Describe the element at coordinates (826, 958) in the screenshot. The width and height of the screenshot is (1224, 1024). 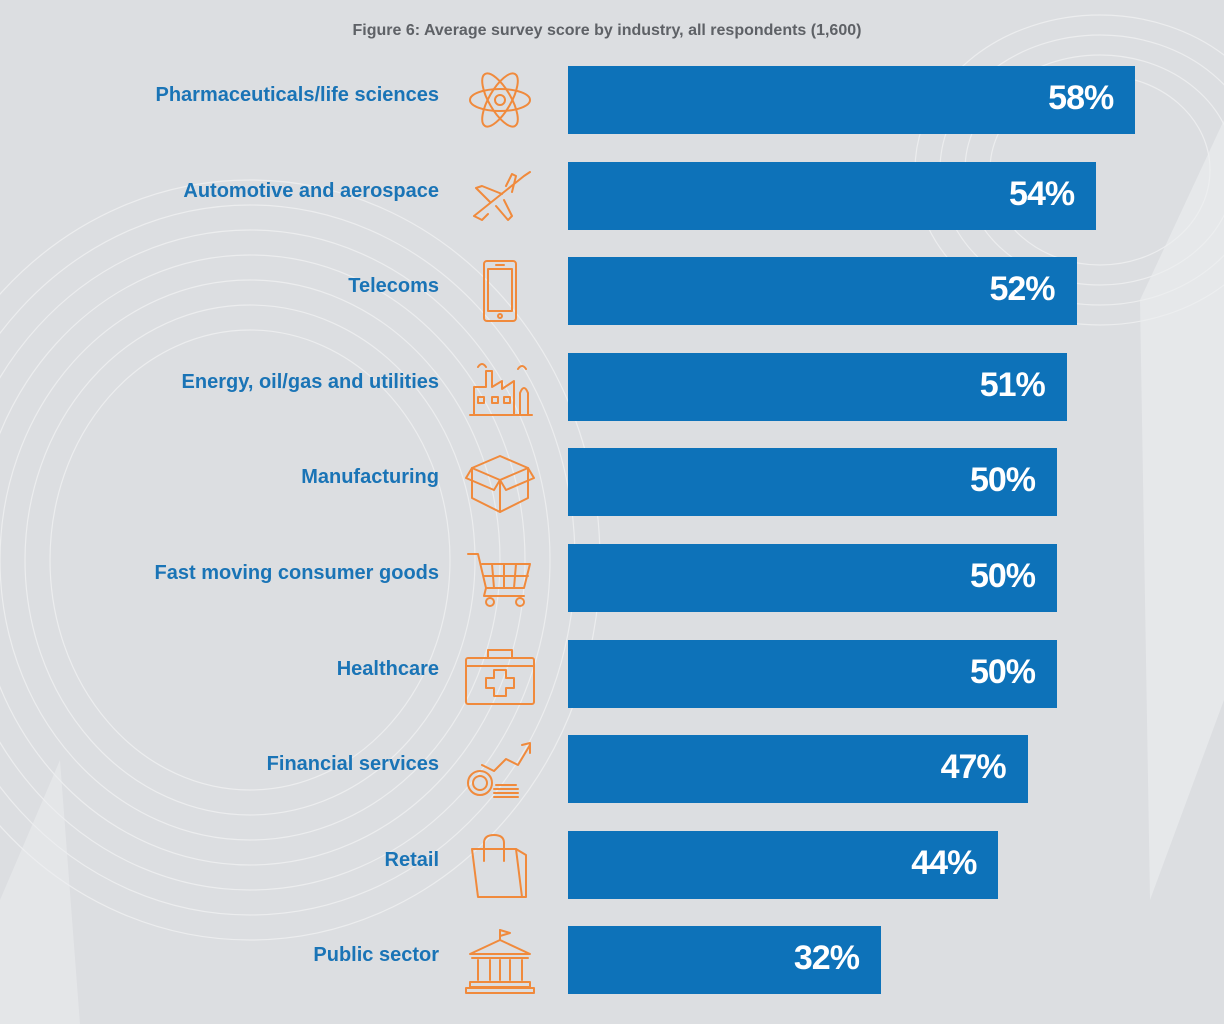
I see `data-label: 32%` at that location.